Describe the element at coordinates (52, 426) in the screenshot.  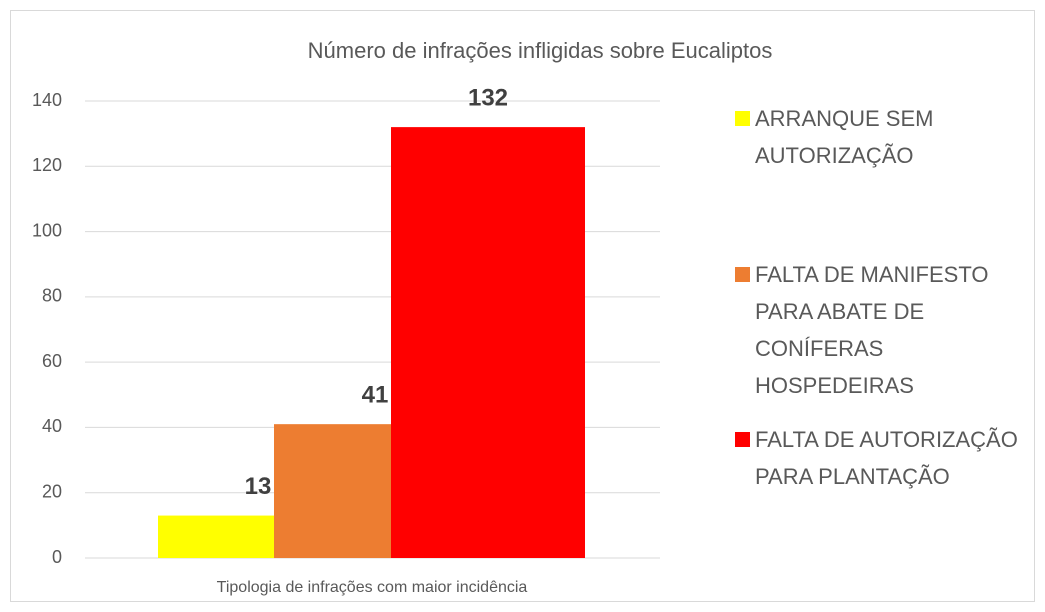
I see `y-tick-label: 40` at that location.